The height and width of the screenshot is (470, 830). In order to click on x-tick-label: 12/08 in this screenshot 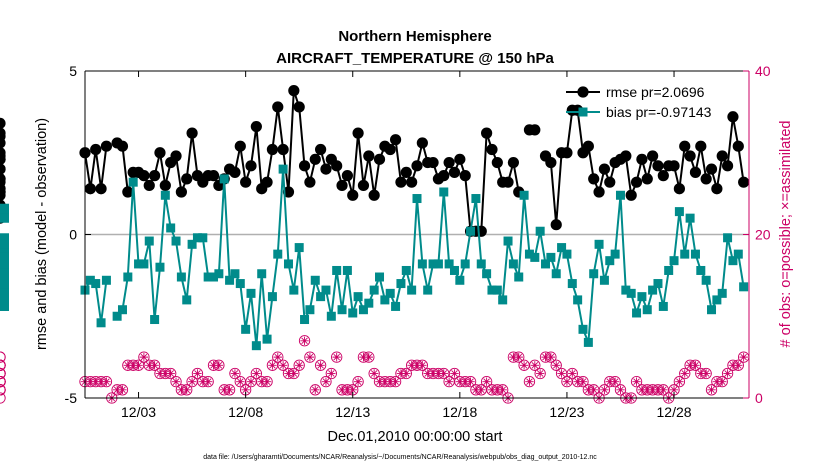, I will do `click(245, 412)`.